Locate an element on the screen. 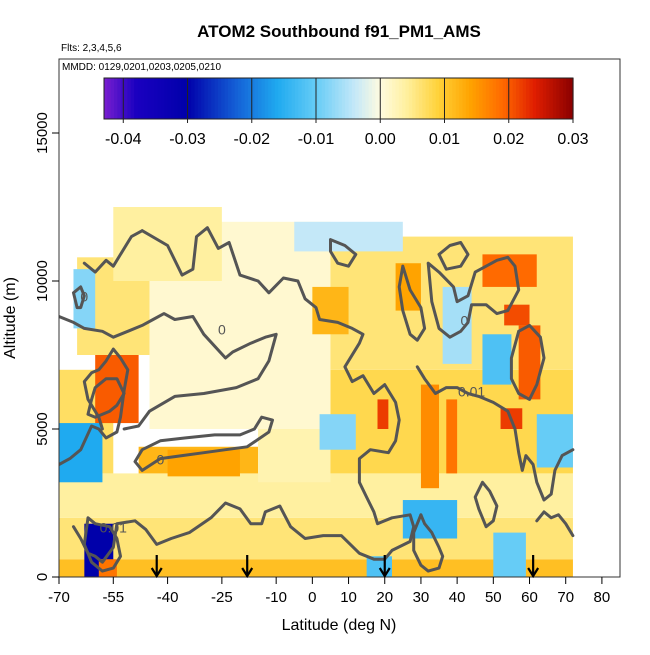 The height and width of the screenshot is (655, 650). colorbar-tick-label: 0.02 is located at coordinates (508, 139).